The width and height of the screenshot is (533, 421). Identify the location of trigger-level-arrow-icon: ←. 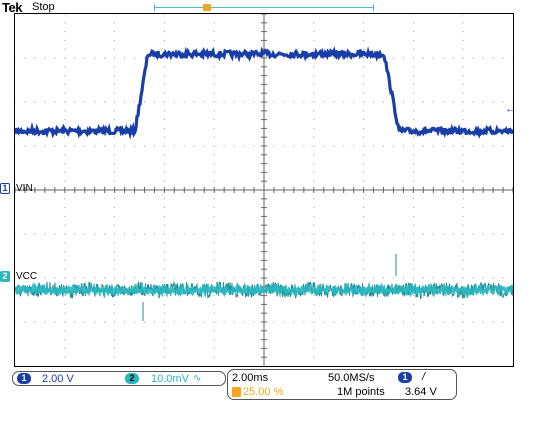
(510, 109).